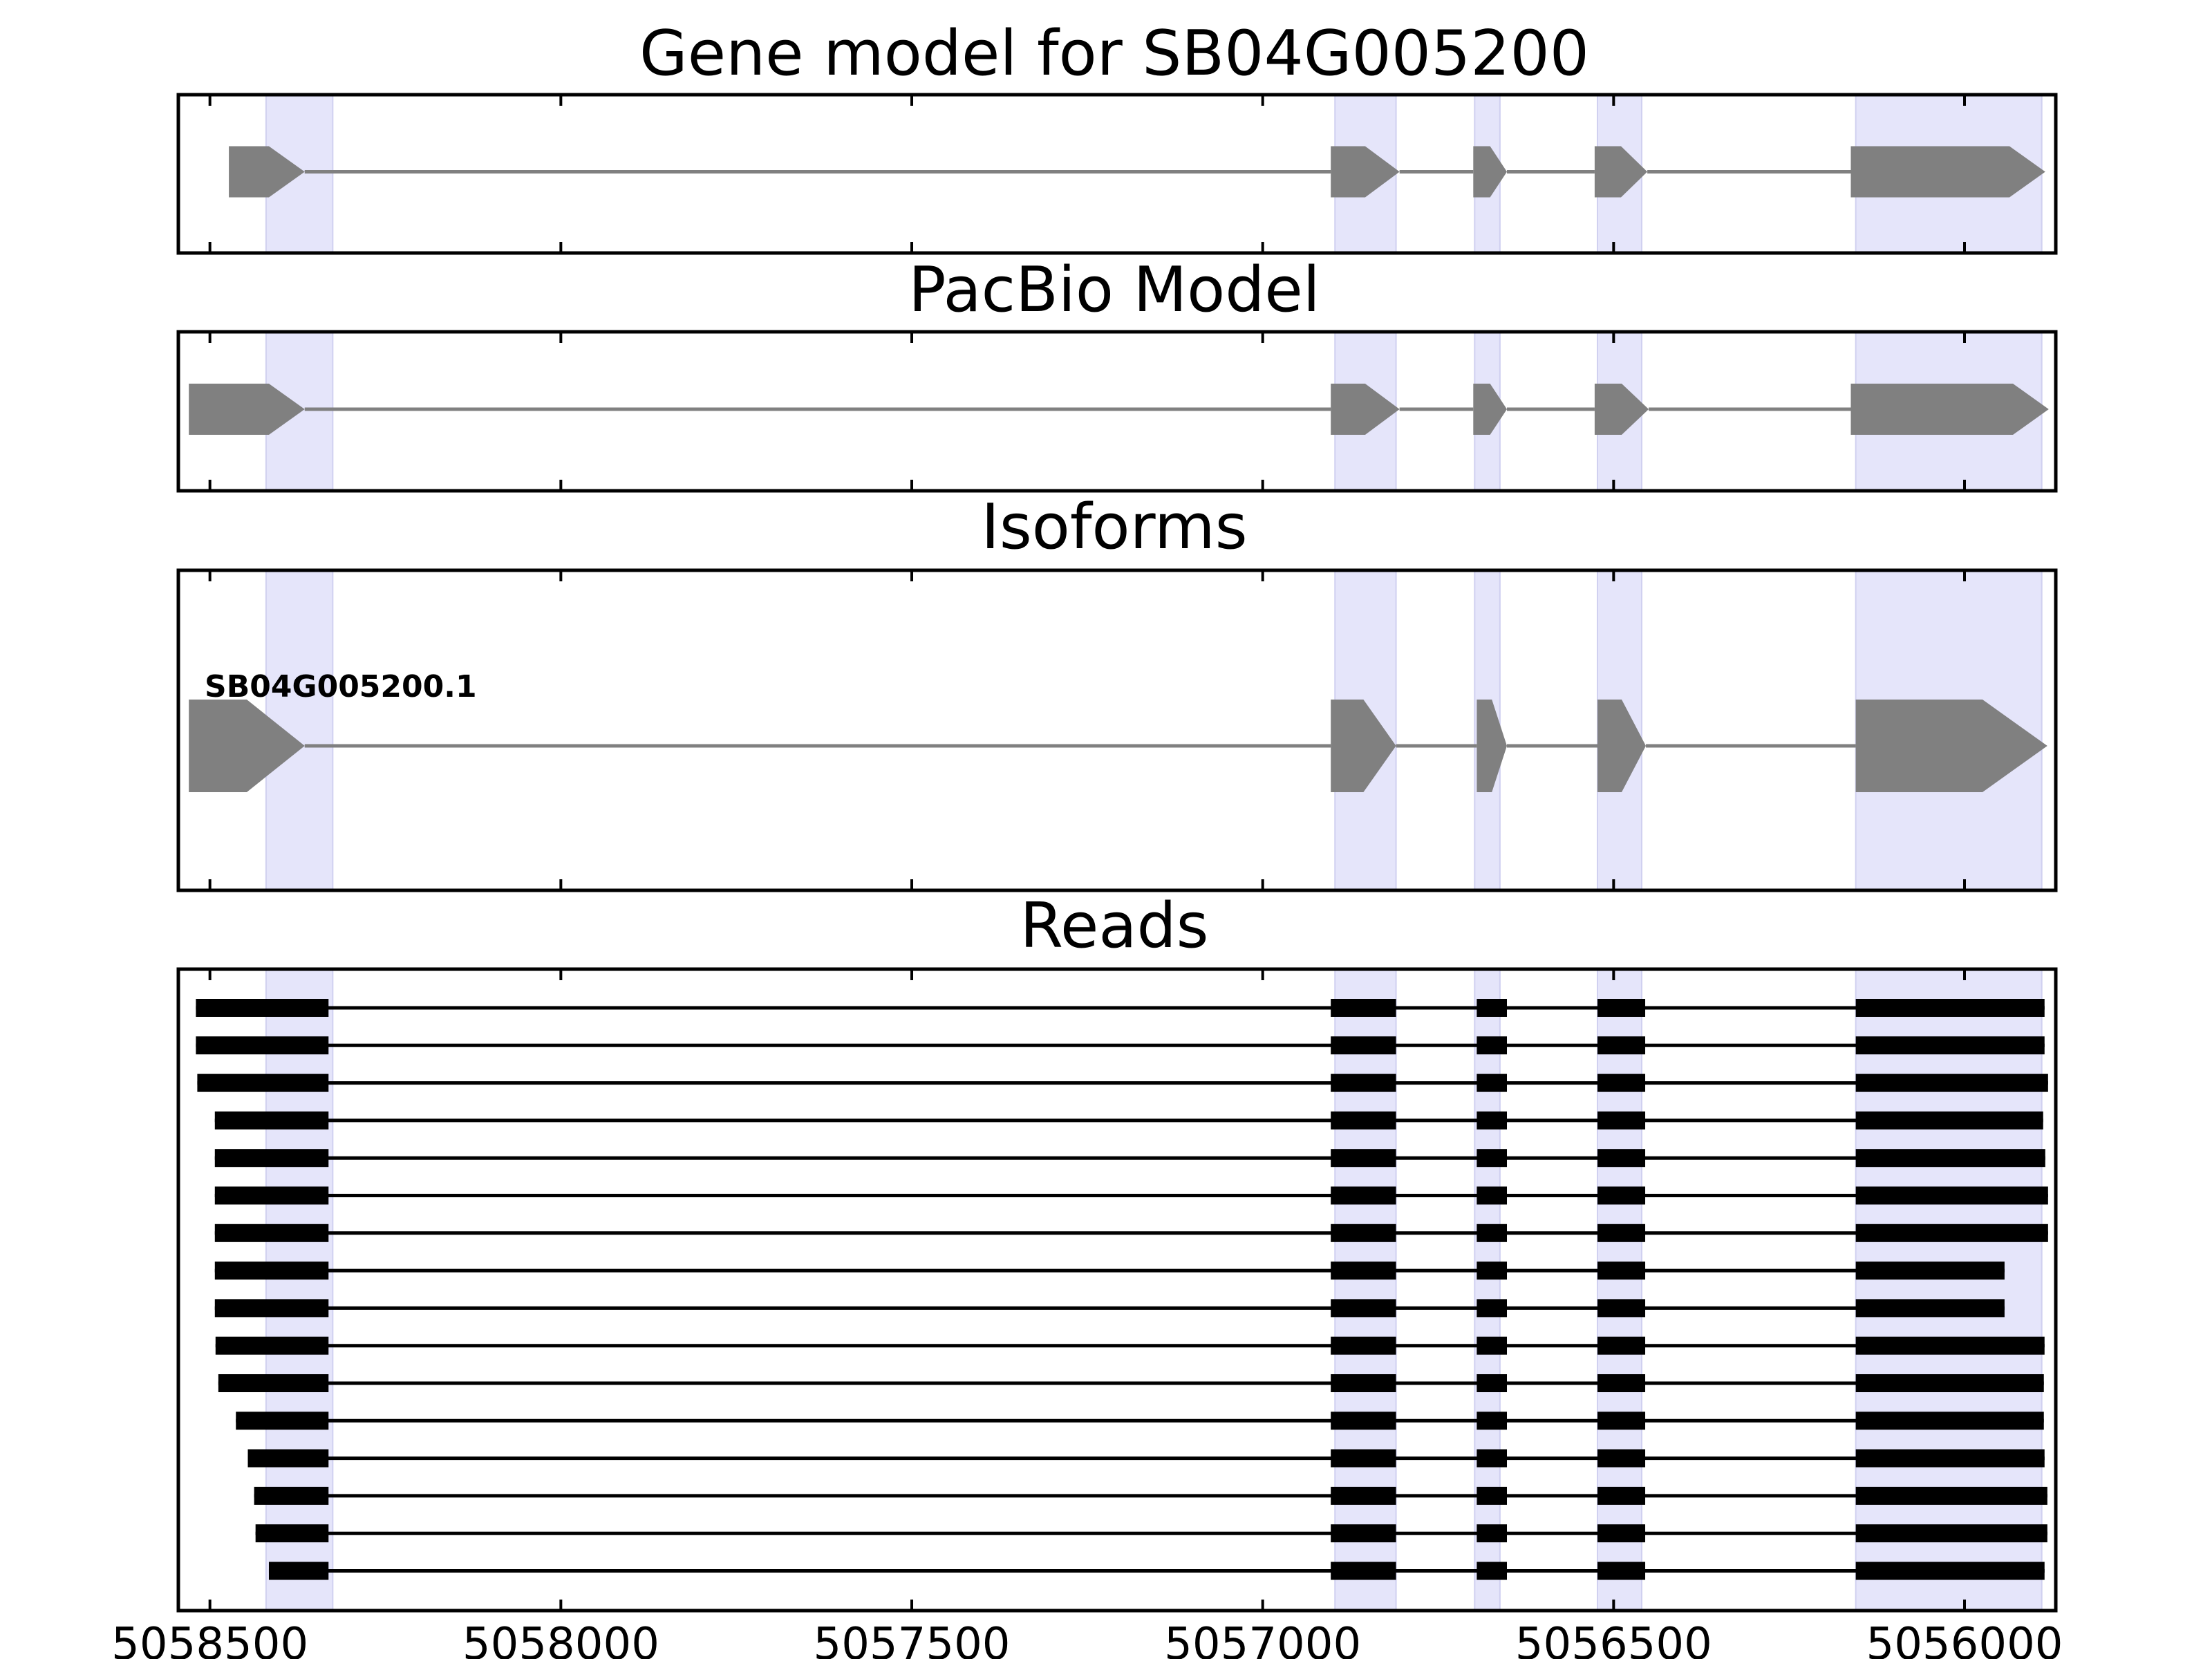  I want to click on reads-title: Reads, so click(1114, 926).